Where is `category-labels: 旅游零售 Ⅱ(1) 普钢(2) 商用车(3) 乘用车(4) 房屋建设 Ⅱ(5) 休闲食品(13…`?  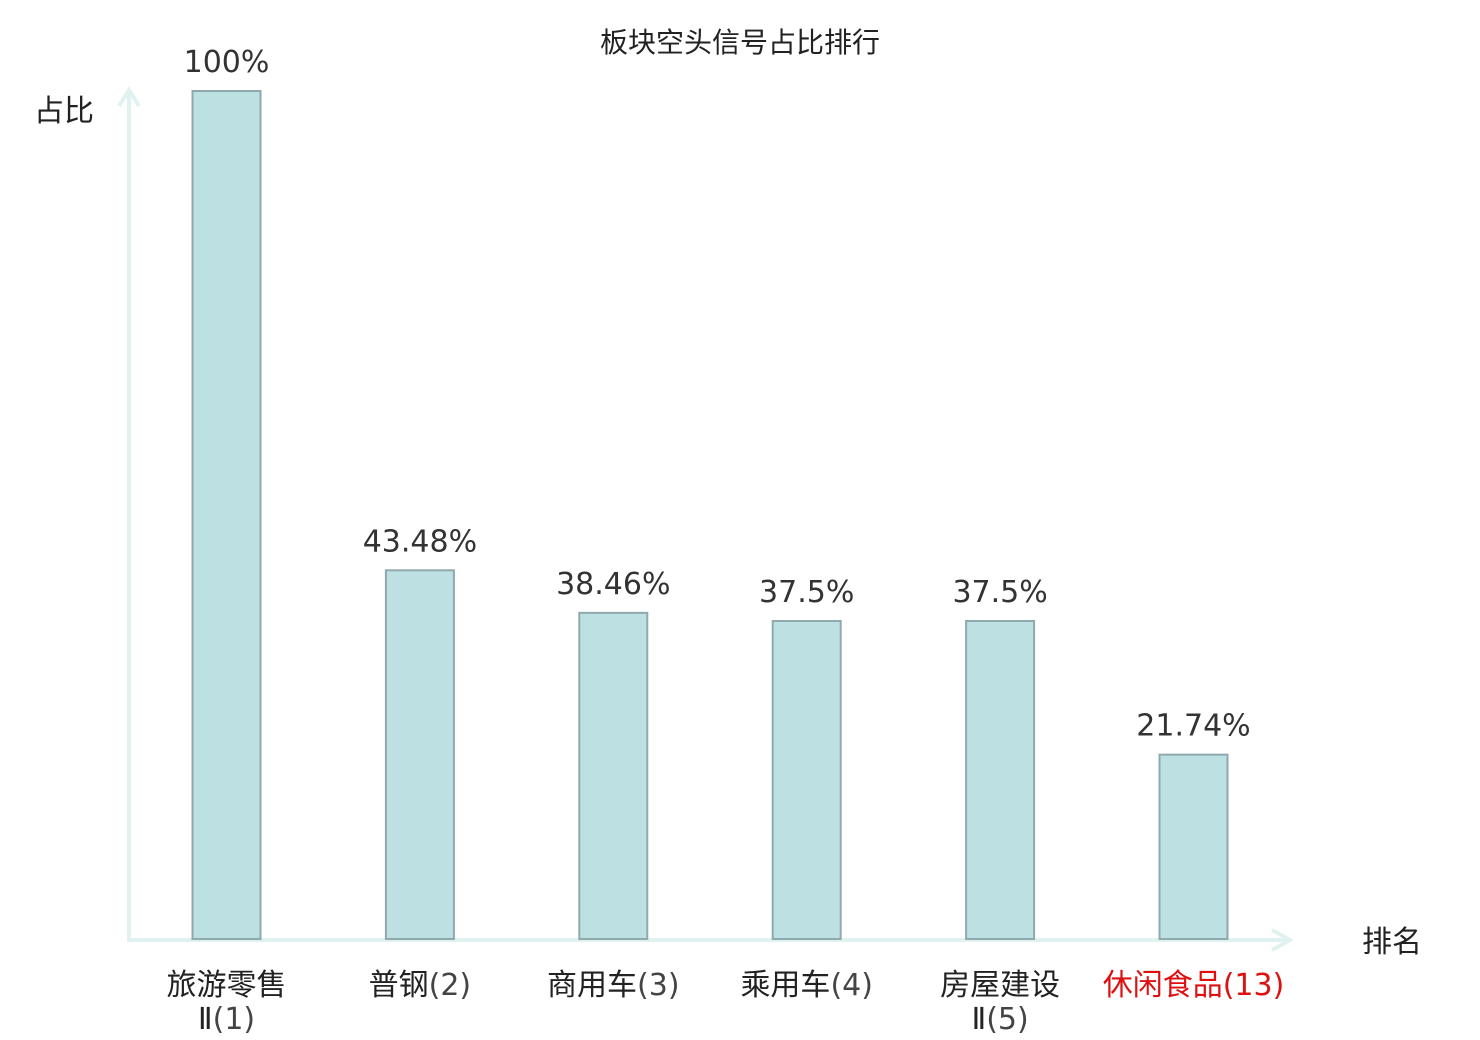
category-labels: 旅游零售 Ⅱ(1) 普钢(2) 商用车(3) 乘用车(4) 房屋建设 Ⅱ(5) 休闲食品(13… is located at coordinates (726, 1002).